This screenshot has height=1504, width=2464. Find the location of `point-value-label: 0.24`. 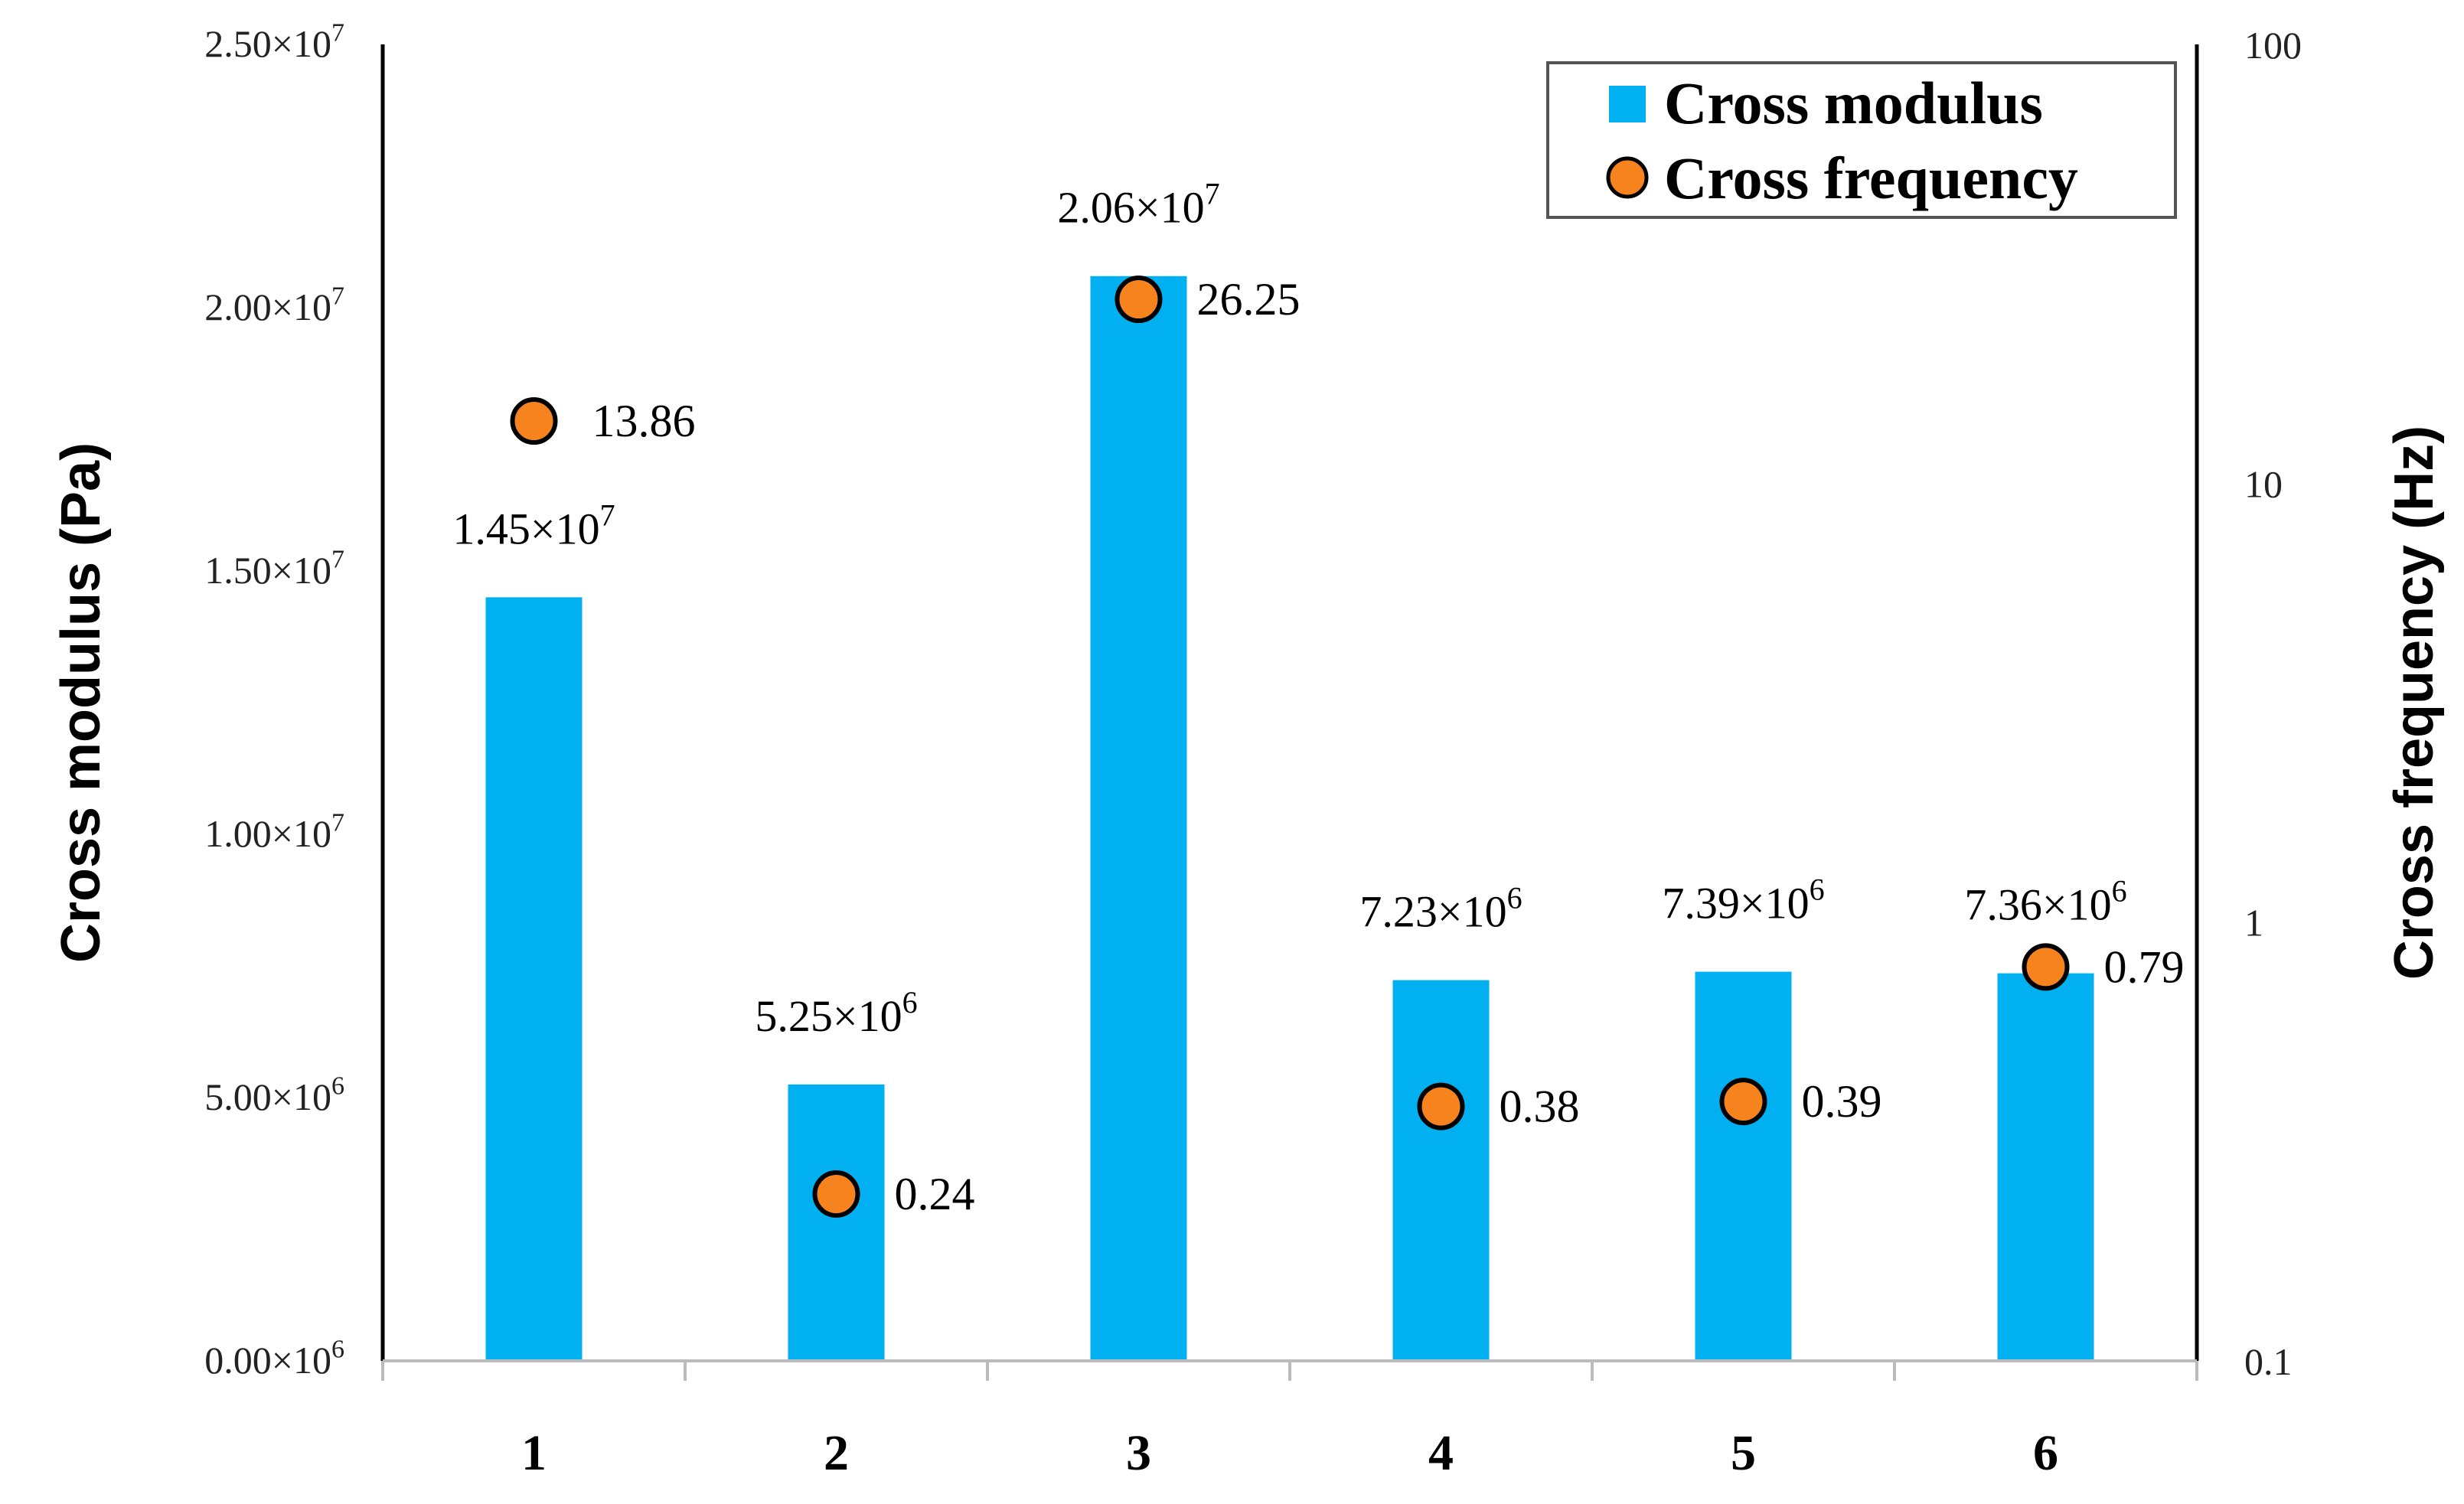

point-value-label: 0.24 is located at coordinates (935, 1194).